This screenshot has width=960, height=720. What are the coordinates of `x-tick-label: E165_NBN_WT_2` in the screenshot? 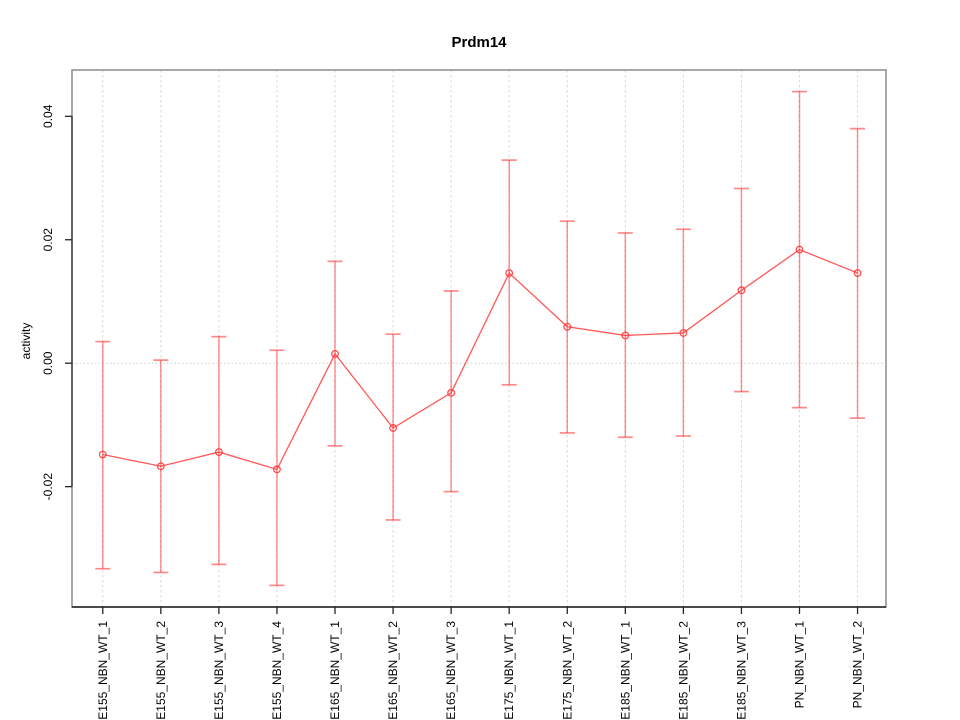 It's located at (393, 670).